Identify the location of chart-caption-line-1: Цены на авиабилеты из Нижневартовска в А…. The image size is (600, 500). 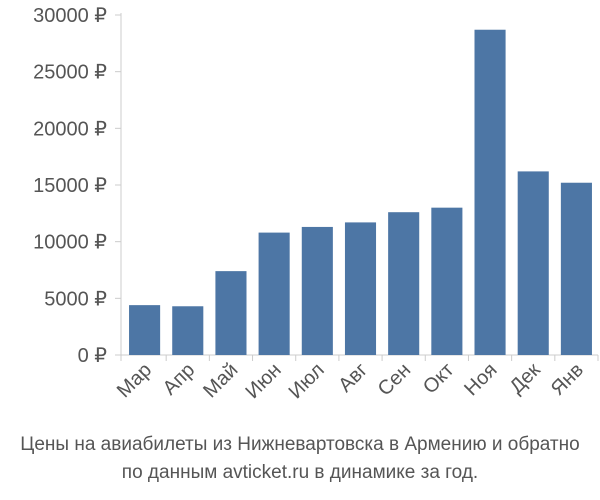
(300, 444).